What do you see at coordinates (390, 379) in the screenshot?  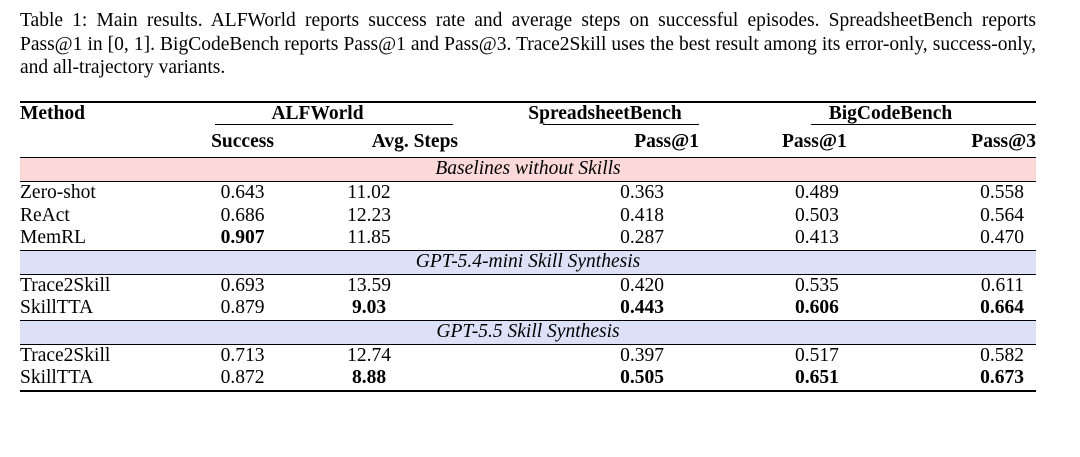 I see `cell-avg-steps: 8.88` at bounding box center [390, 379].